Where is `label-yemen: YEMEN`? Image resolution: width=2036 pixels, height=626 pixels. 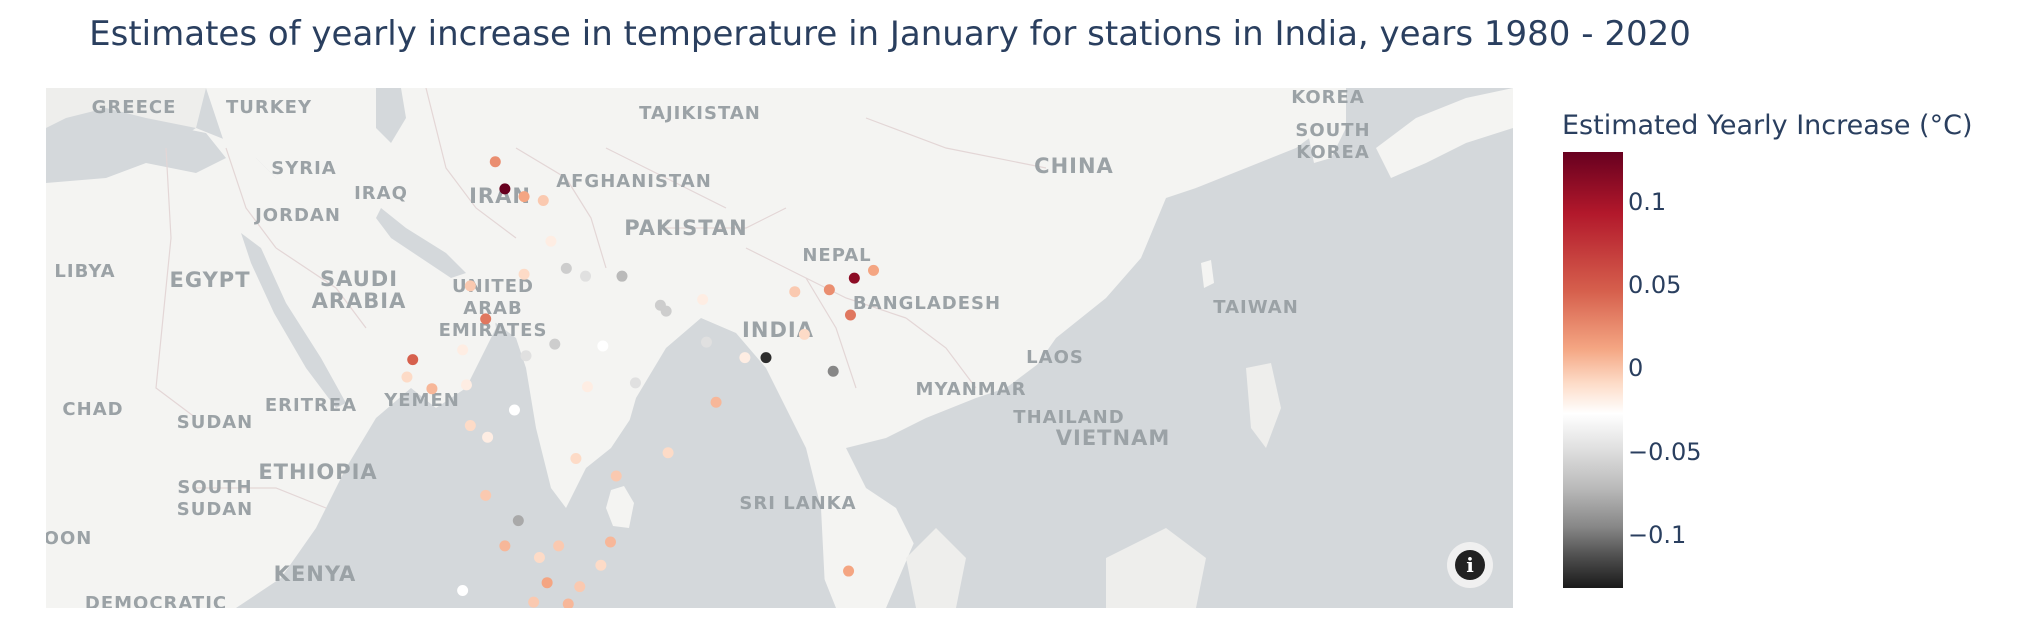
label-yemen: YEMEN is located at coordinates (422, 400).